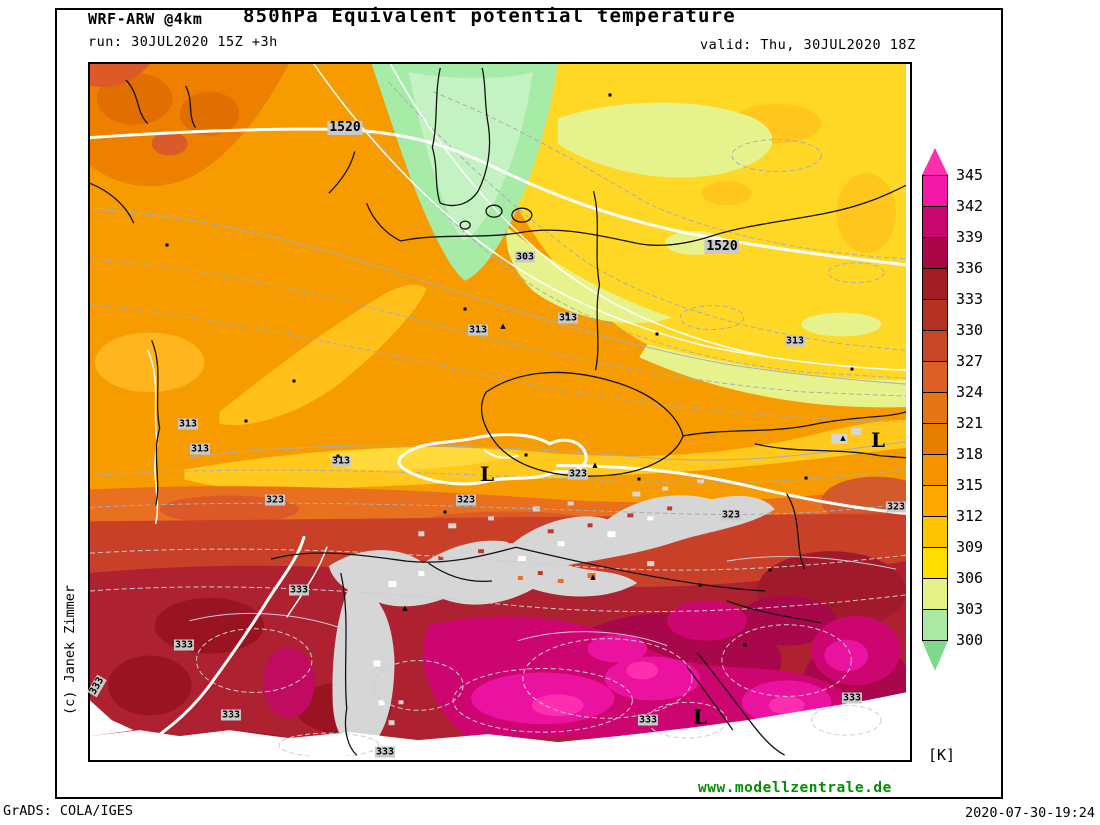  What do you see at coordinates (1029, 813) in the screenshot?
I see `creation-timestamp: 2020-07-30-19:24` at bounding box center [1029, 813].